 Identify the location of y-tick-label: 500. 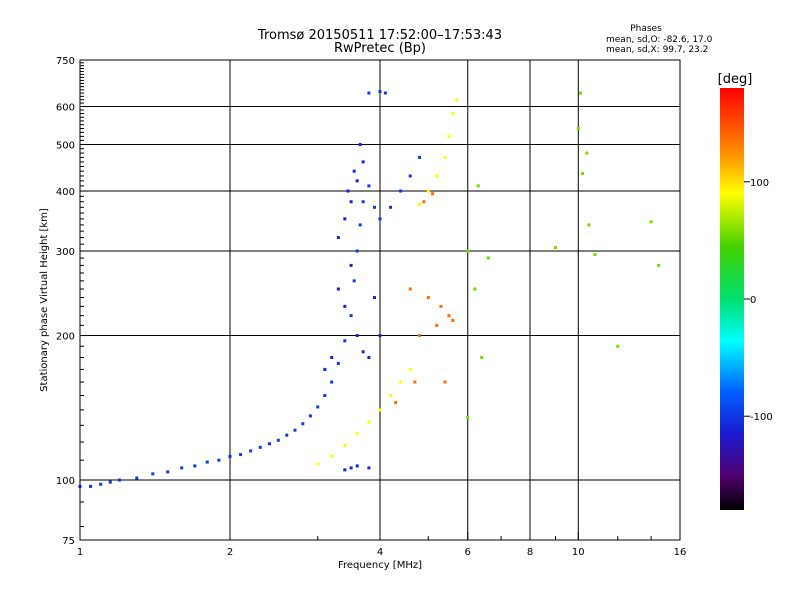
(65, 146).